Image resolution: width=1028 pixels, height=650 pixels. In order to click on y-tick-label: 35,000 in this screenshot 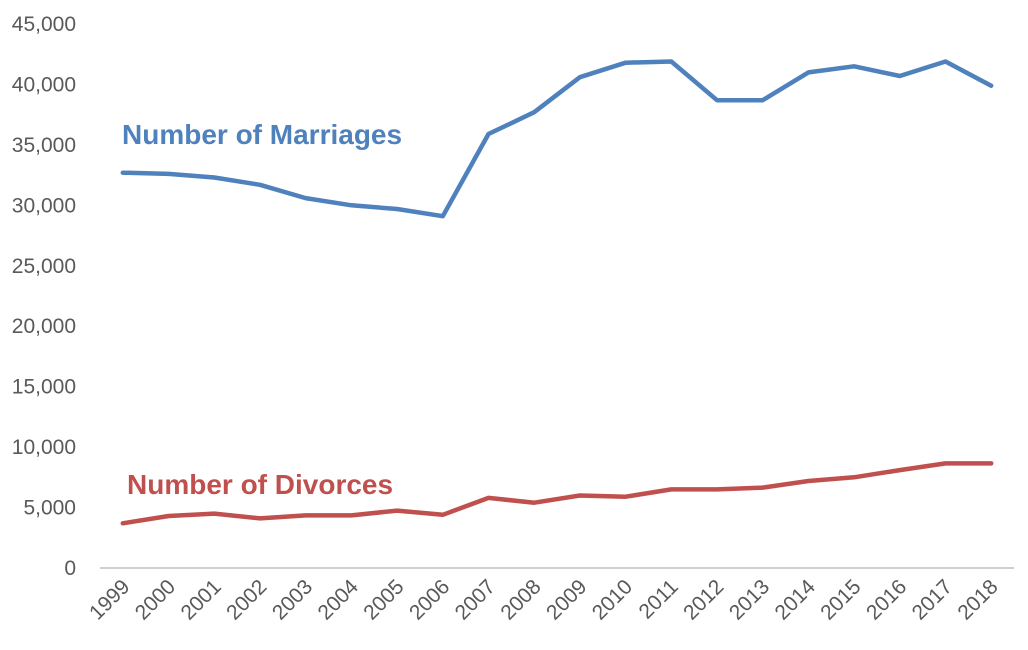, I will do `click(44, 145)`.